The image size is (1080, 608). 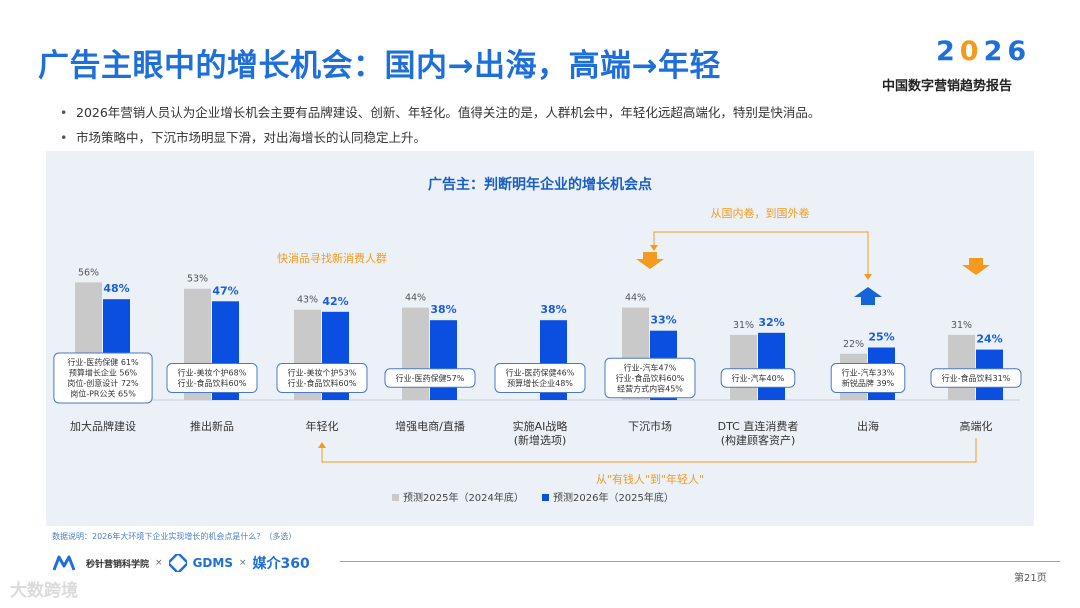 What do you see at coordinates (649, 450) in the screenshot?
I see `bracket-line-bottom` at bounding box center [649, 450].